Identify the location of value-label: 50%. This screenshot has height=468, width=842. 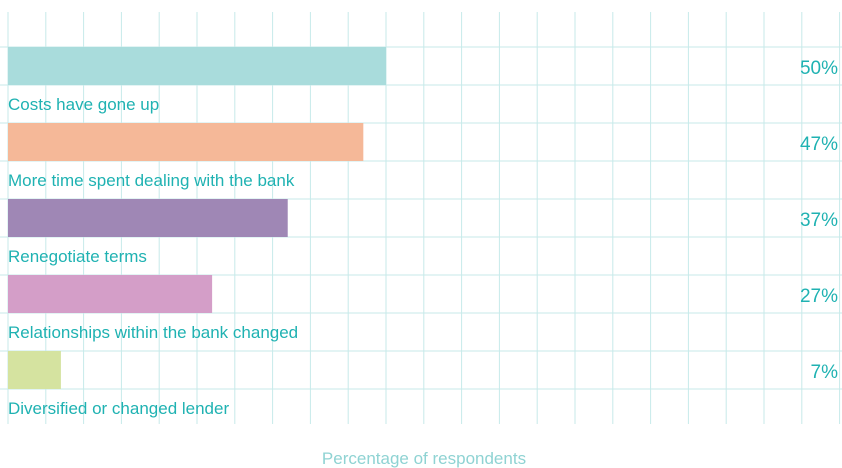
(819, 68).